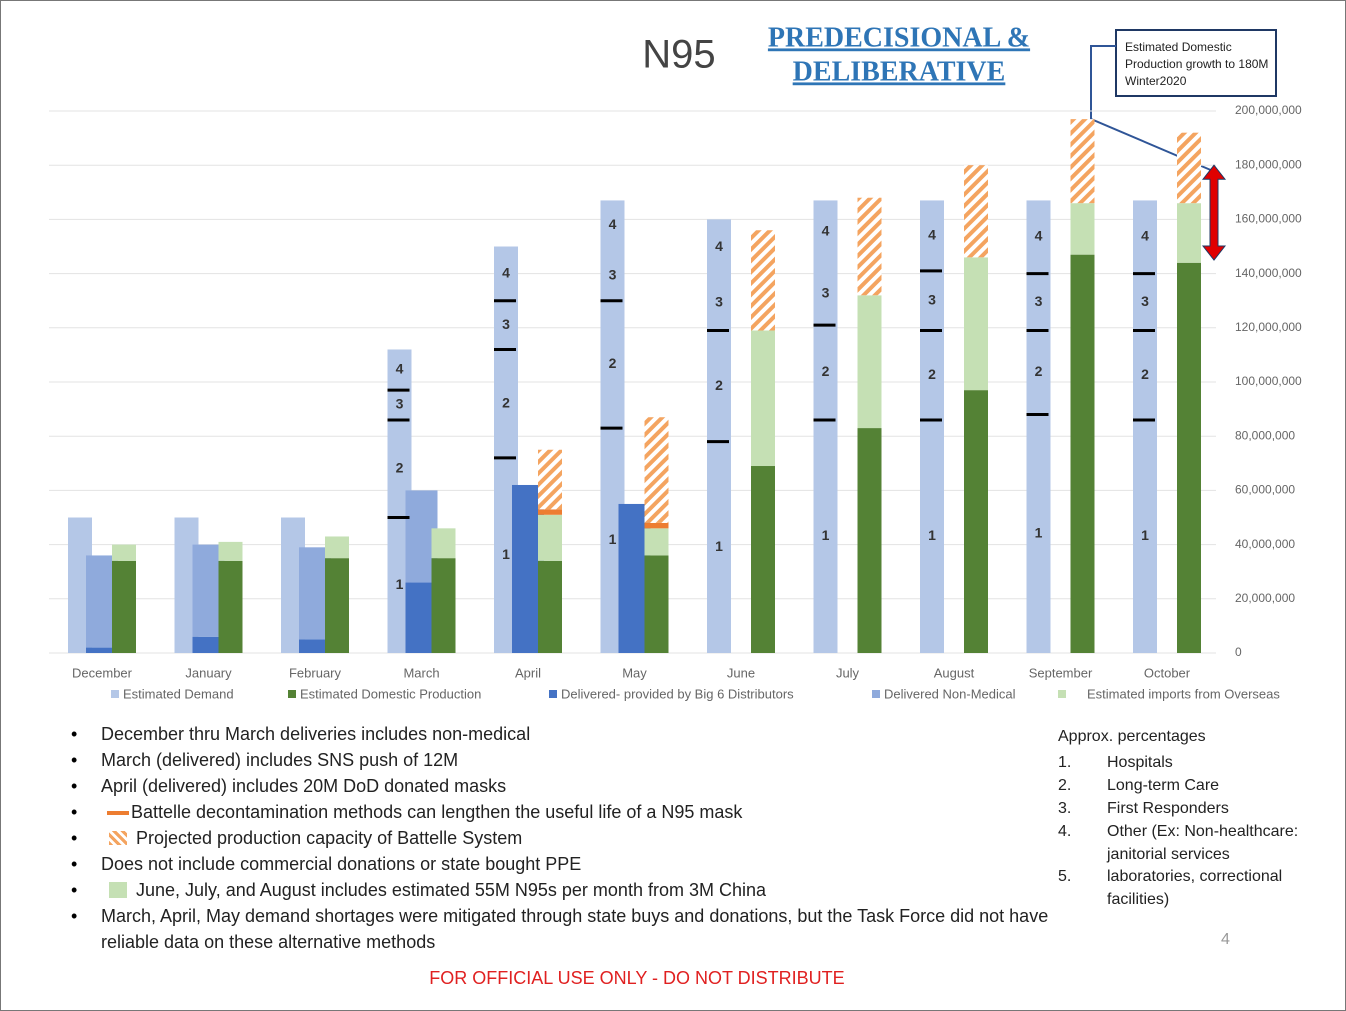 This screenshot has width=1346, height=1011. Describe the element at coordinates (950, 693) in the screenshot. I see `legend-label: Delivered Non-Medical` at that location.